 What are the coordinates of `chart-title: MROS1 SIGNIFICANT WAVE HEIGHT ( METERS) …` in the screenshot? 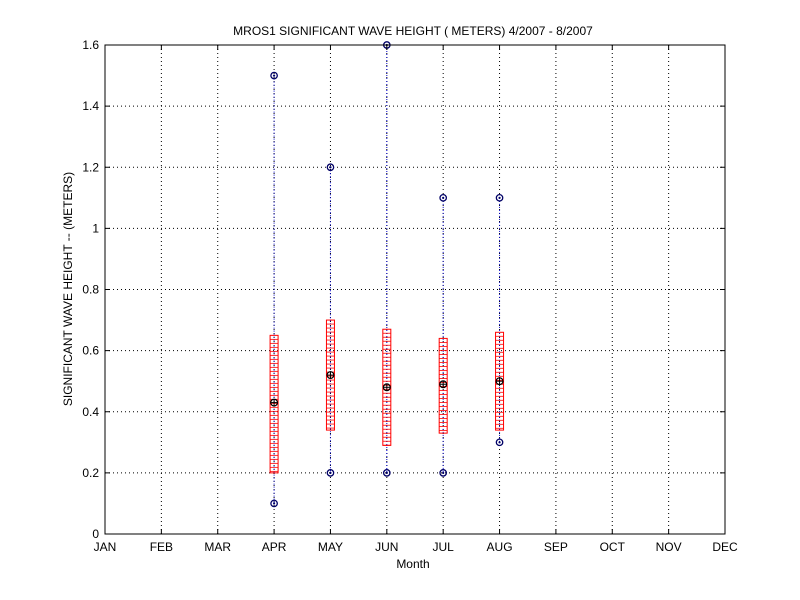 It's located at (413, 31).